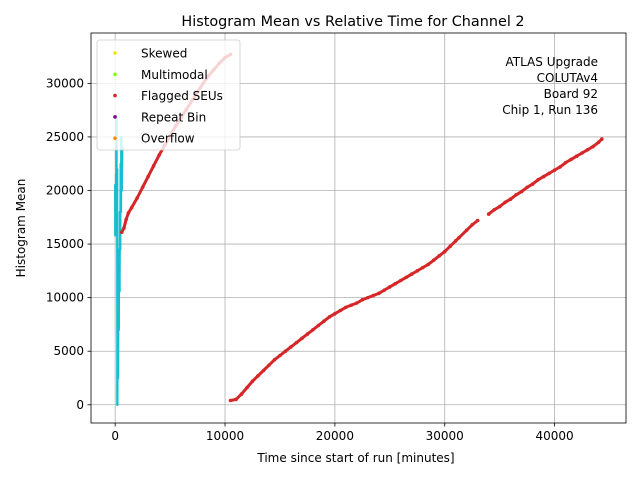 Image resolution: width=640 pixels, height=484 pixels. I want to click on legend-label: Flagged SEUs, so click(182, 96).